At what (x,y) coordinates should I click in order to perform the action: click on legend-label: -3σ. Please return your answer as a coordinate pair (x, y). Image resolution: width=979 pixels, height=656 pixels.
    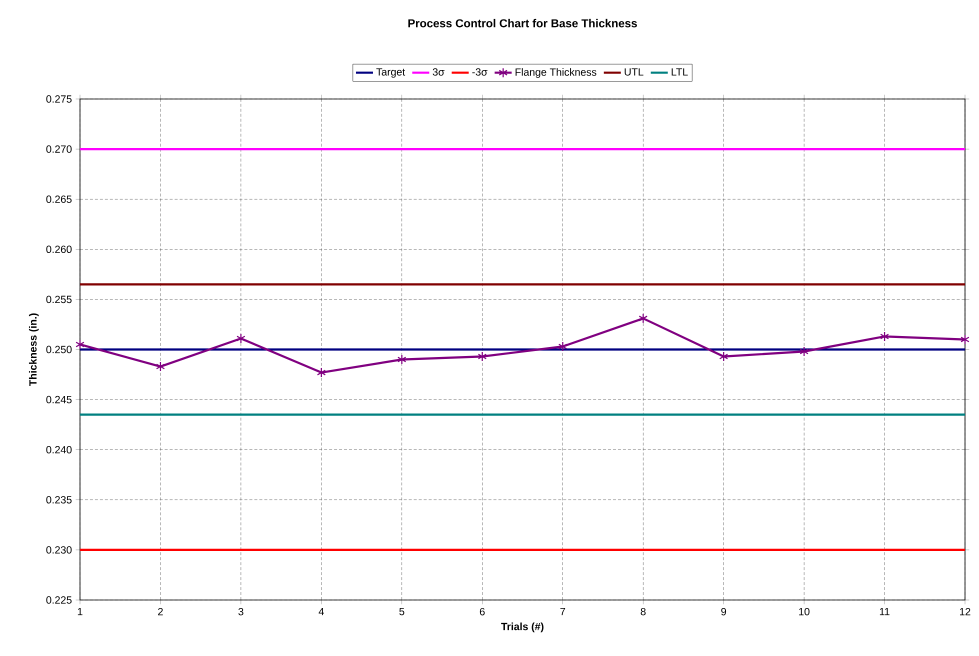
    Looking at the image, I should click on (480, 72).